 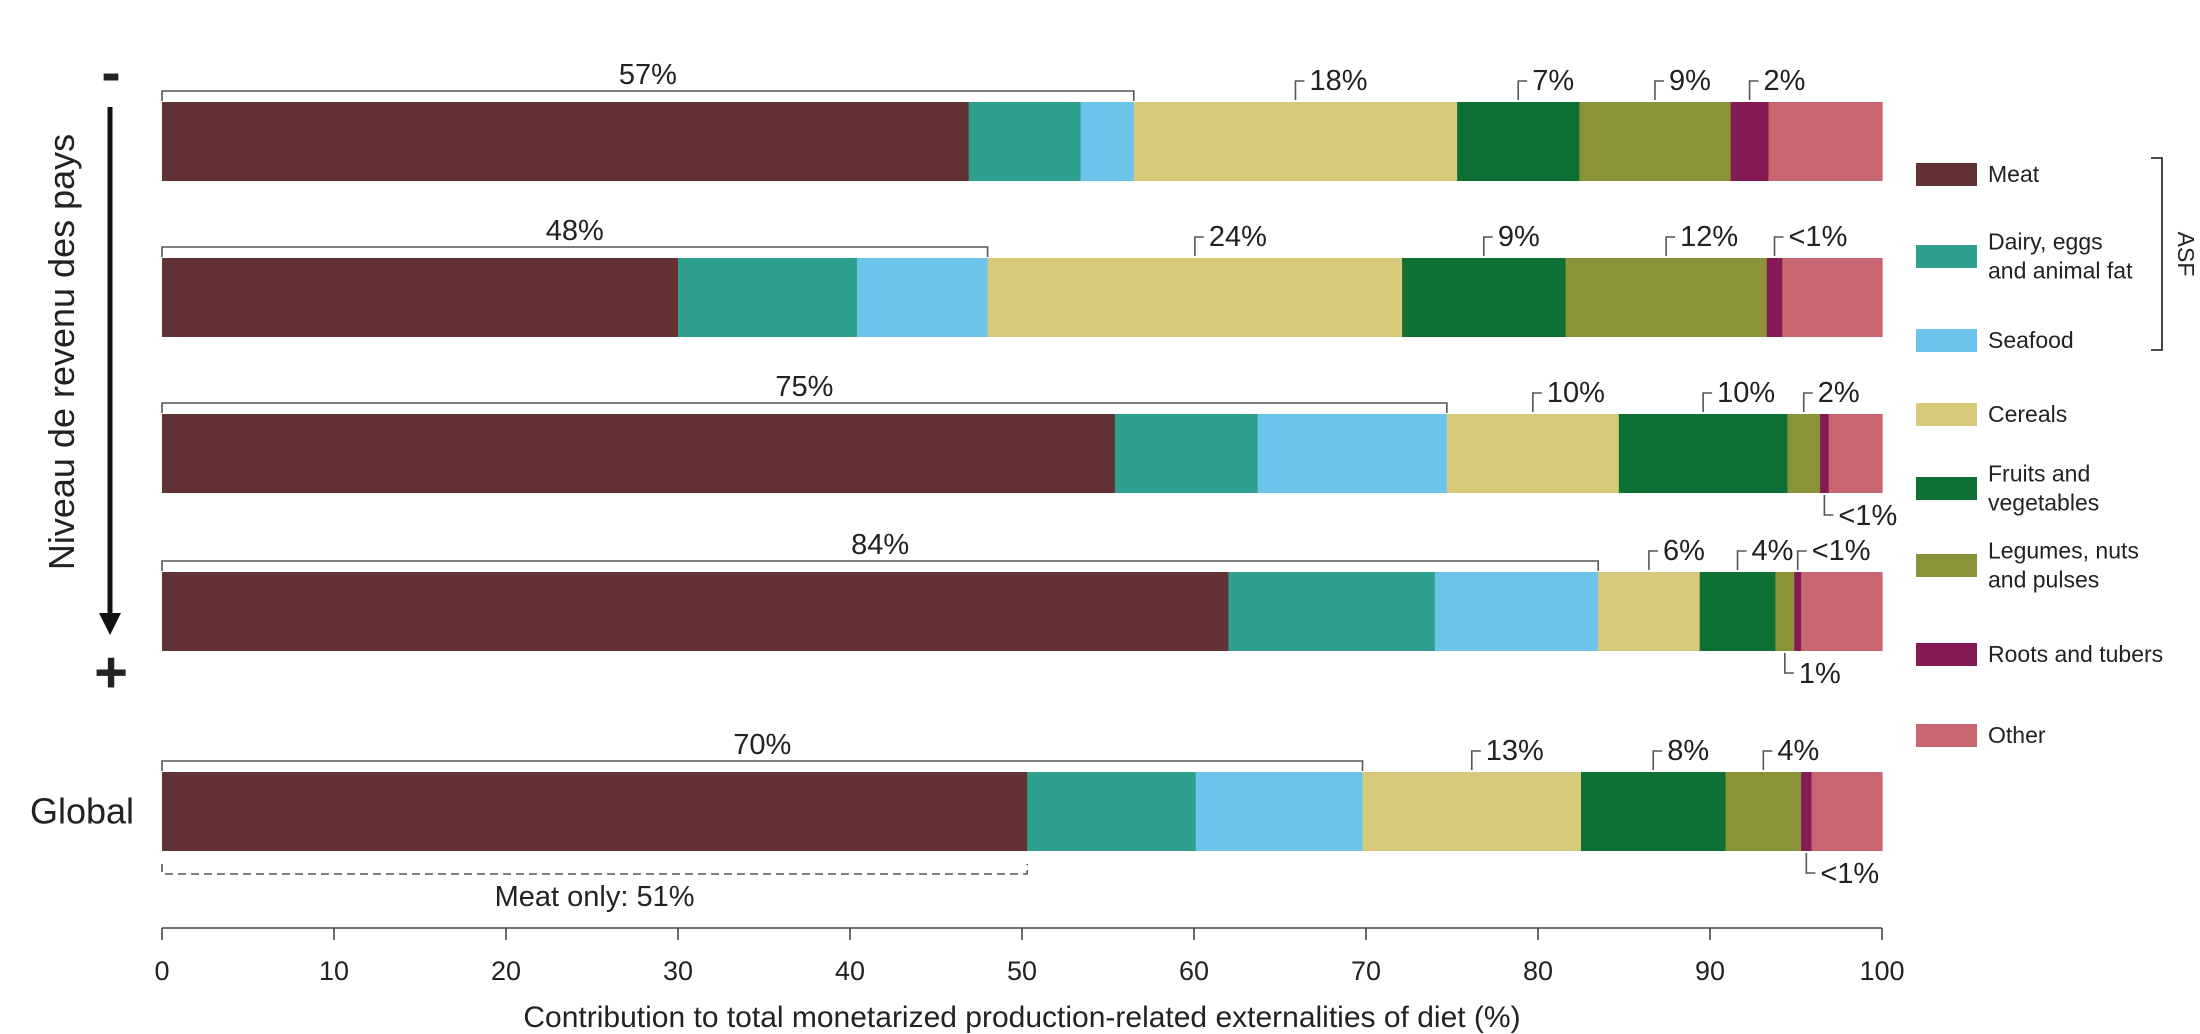 I want to click on legend-label: Legumes, nuts, so click(x=2063, y=551).